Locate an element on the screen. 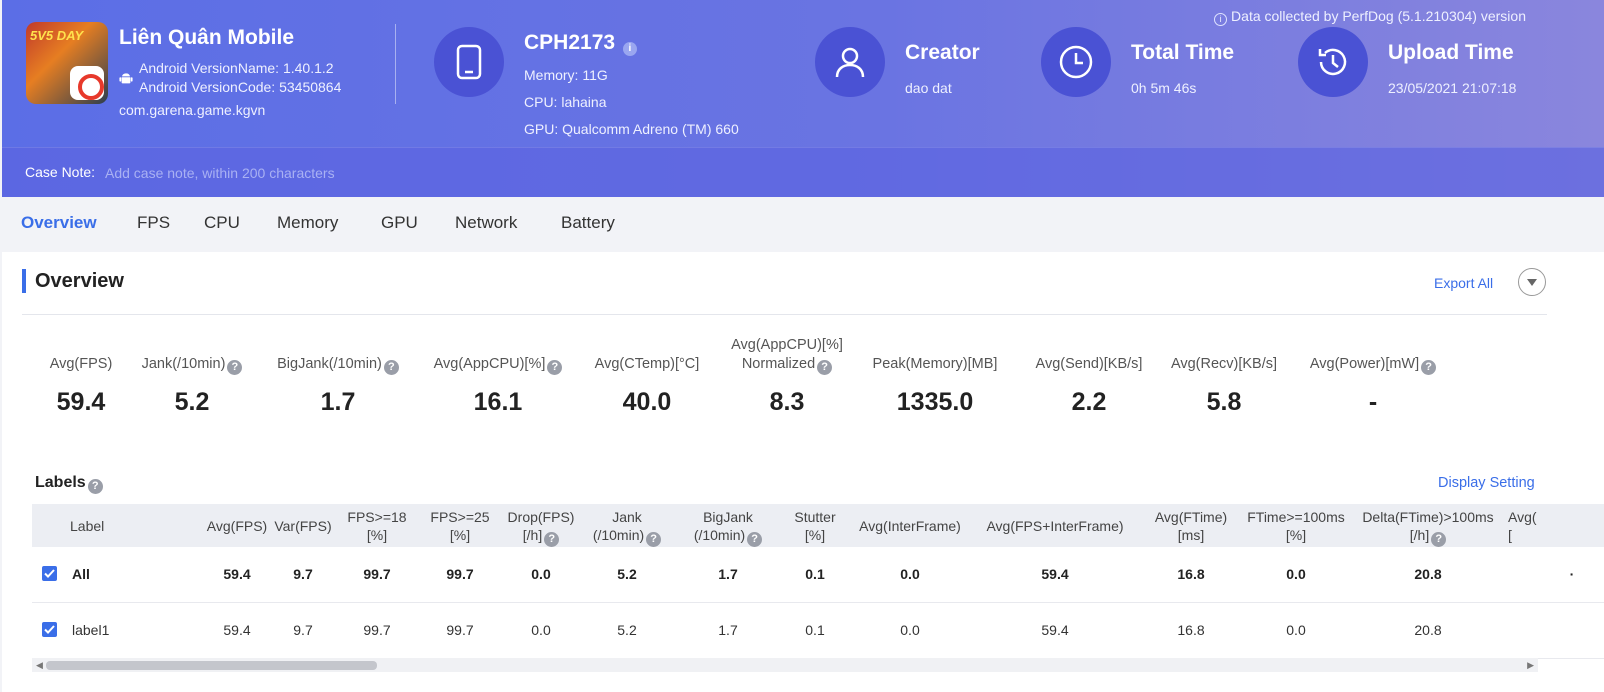 This screenshot has width=1604, height=692. horizontal-scrollbar: ◀ ▶ is located at coordinates (785, 665).